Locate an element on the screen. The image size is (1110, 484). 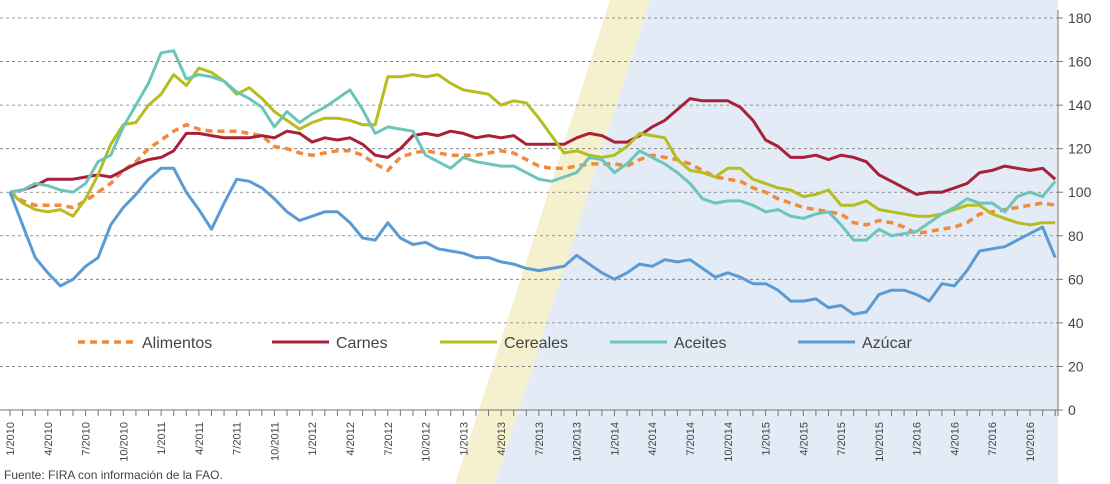
x-tick-label: 10/2012 is located at coordinates (427, 442).